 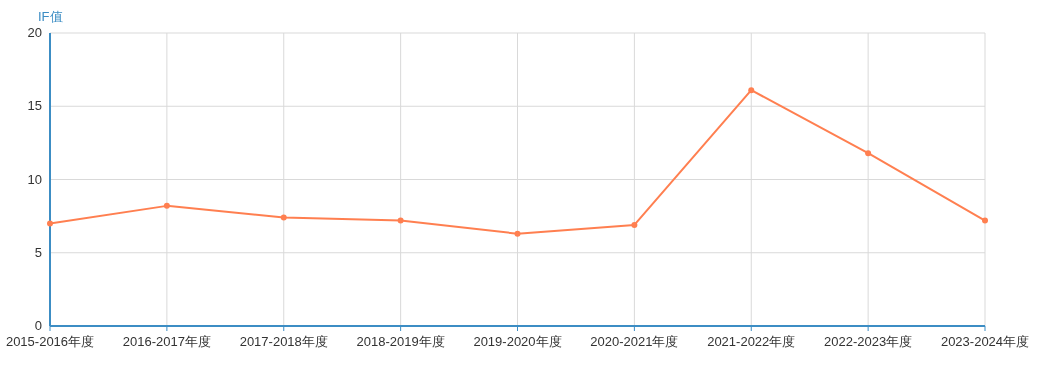 What do you see at coordinates (34, 32) in the screenshot?
I see `y-tick-label: 20` at bounding box center [34, 32].